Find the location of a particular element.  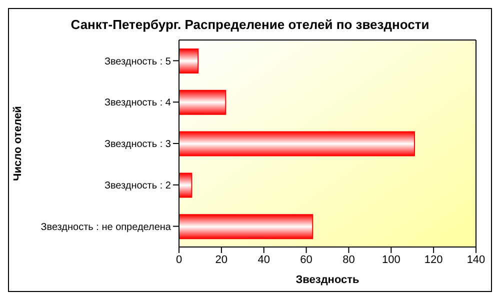

x-tick-label: 20 is located at coordinates (221, 260).